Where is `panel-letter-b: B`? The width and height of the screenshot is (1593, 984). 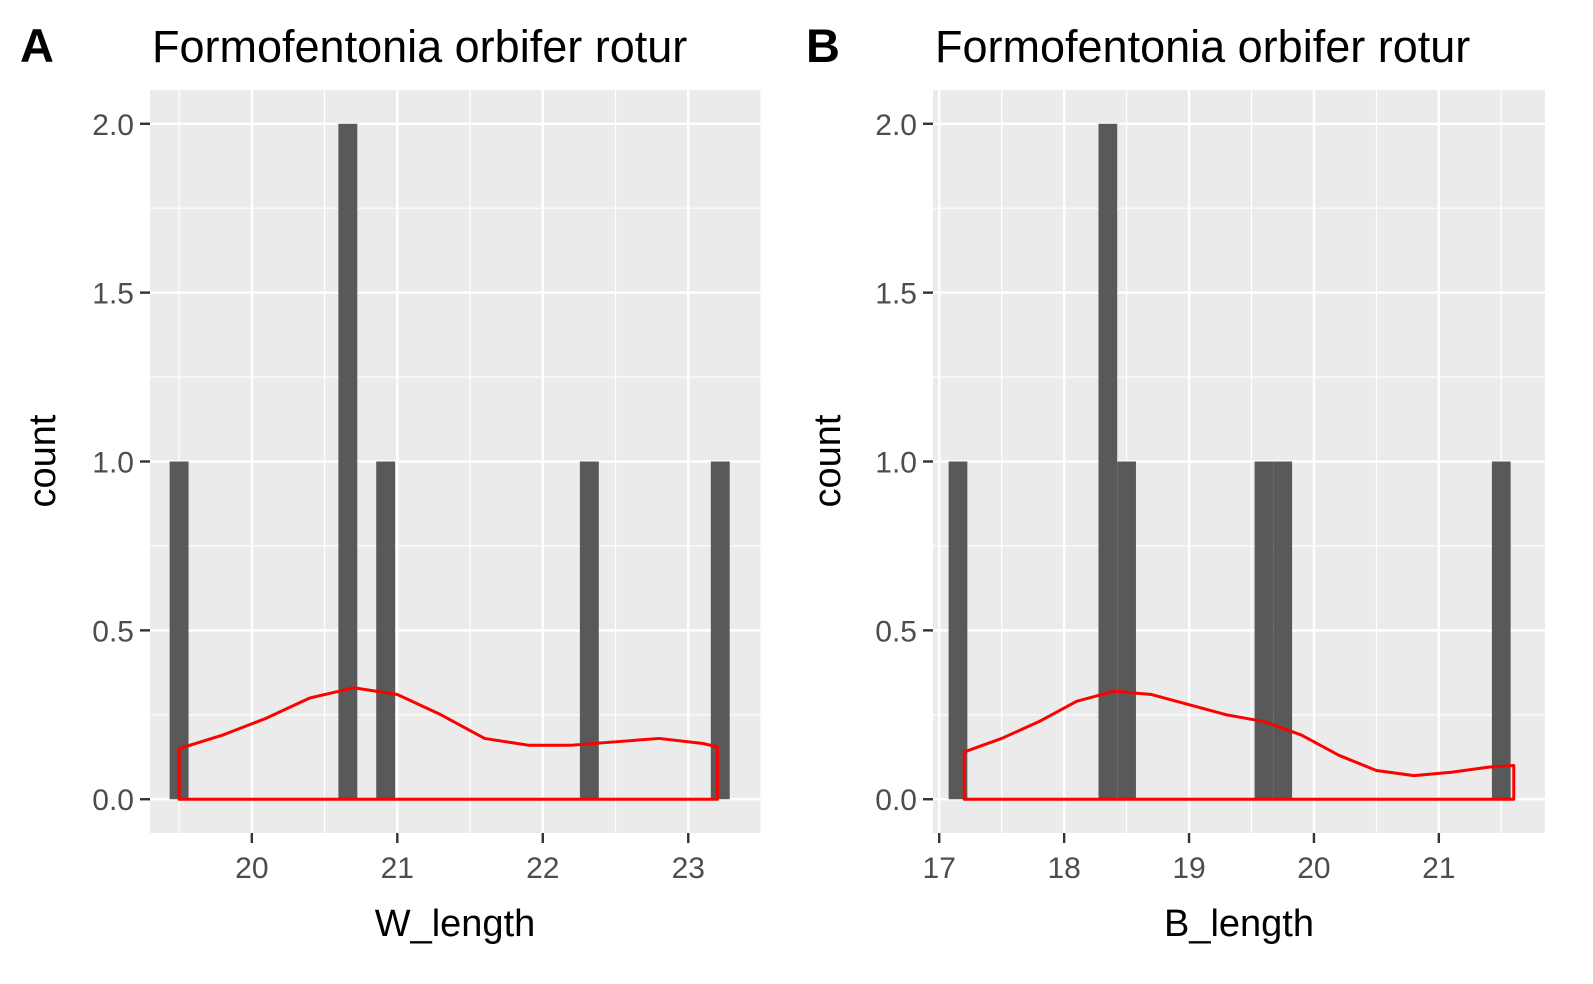 panel-letter-b: B is located at coordinates (823, 45).